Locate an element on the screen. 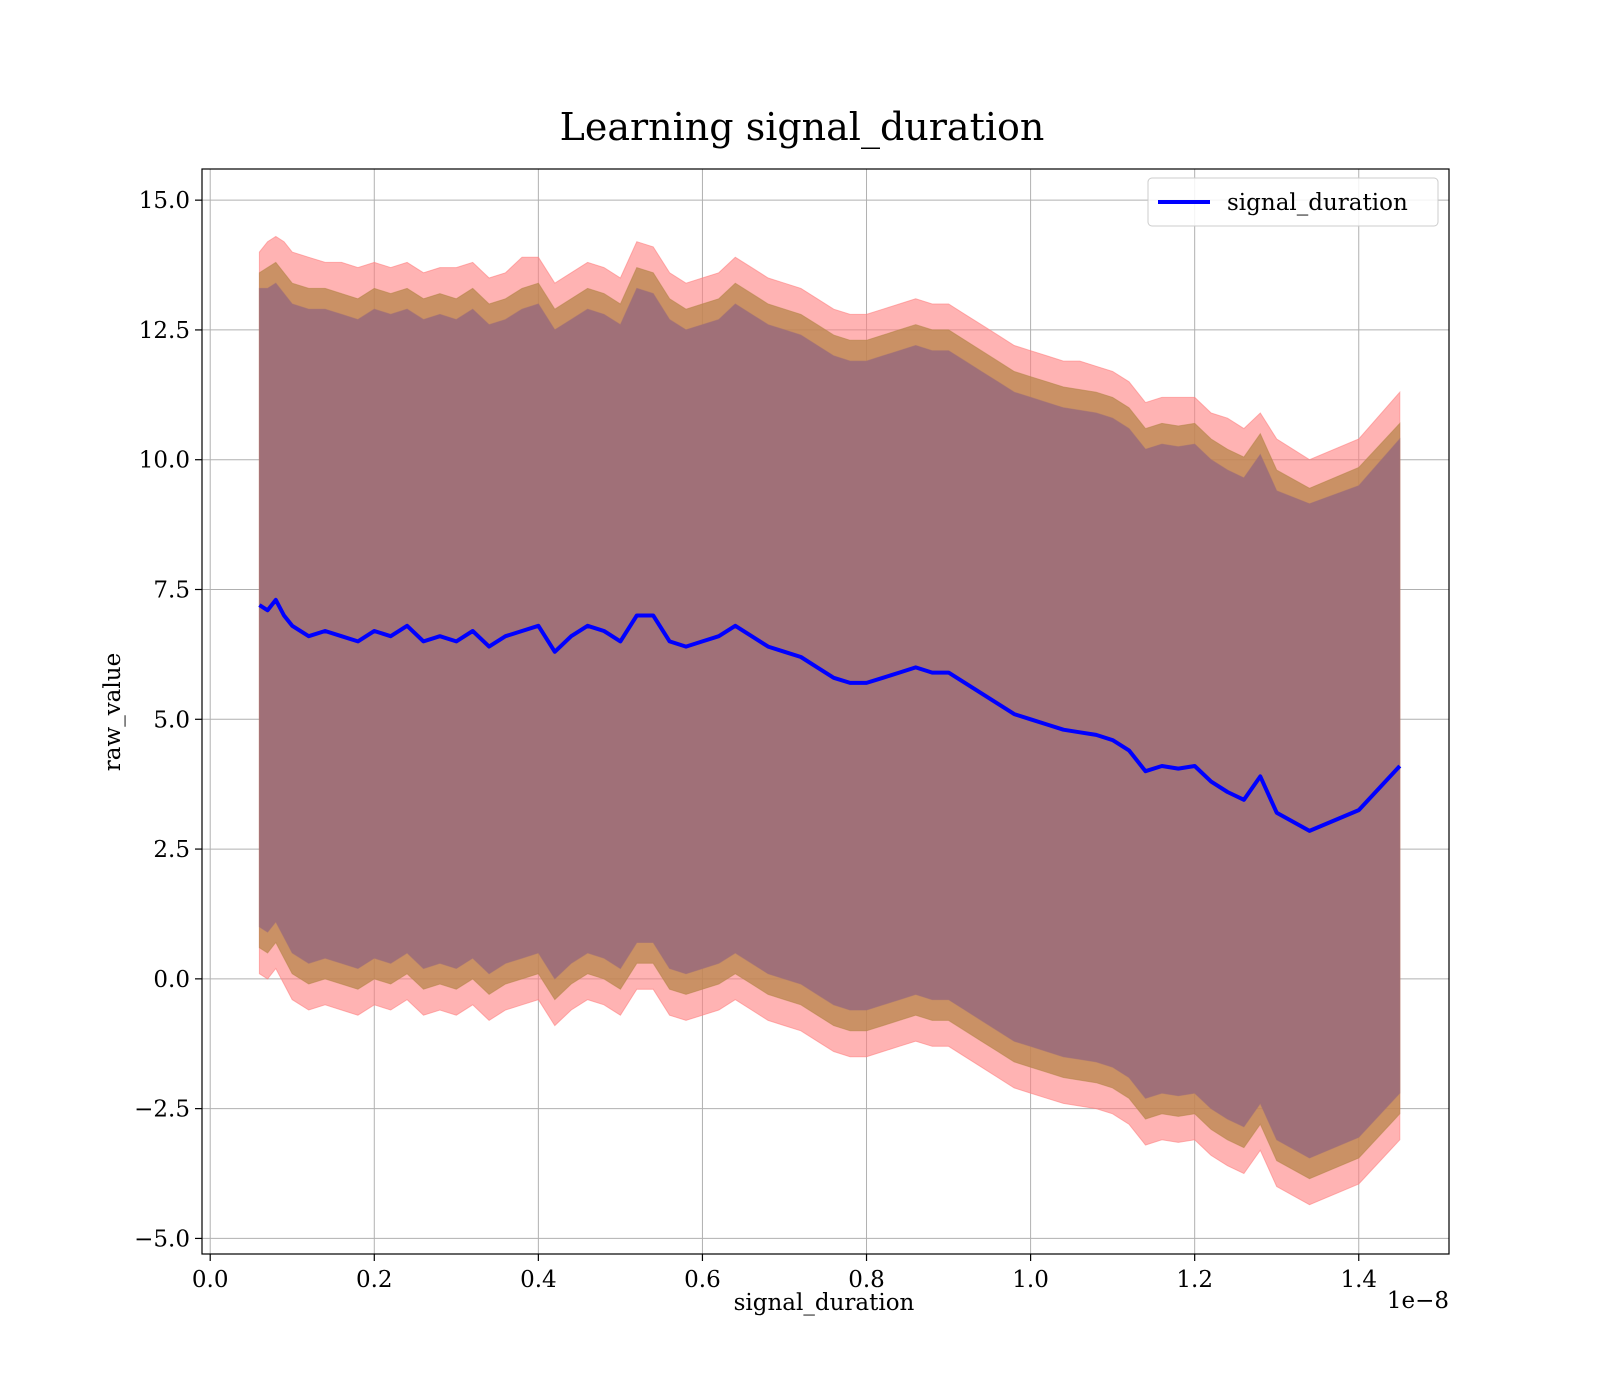 The height and width of the screenshot is (1400, 1600). y-tick-label-2: 0.0 is located at coordinates (171, 980).